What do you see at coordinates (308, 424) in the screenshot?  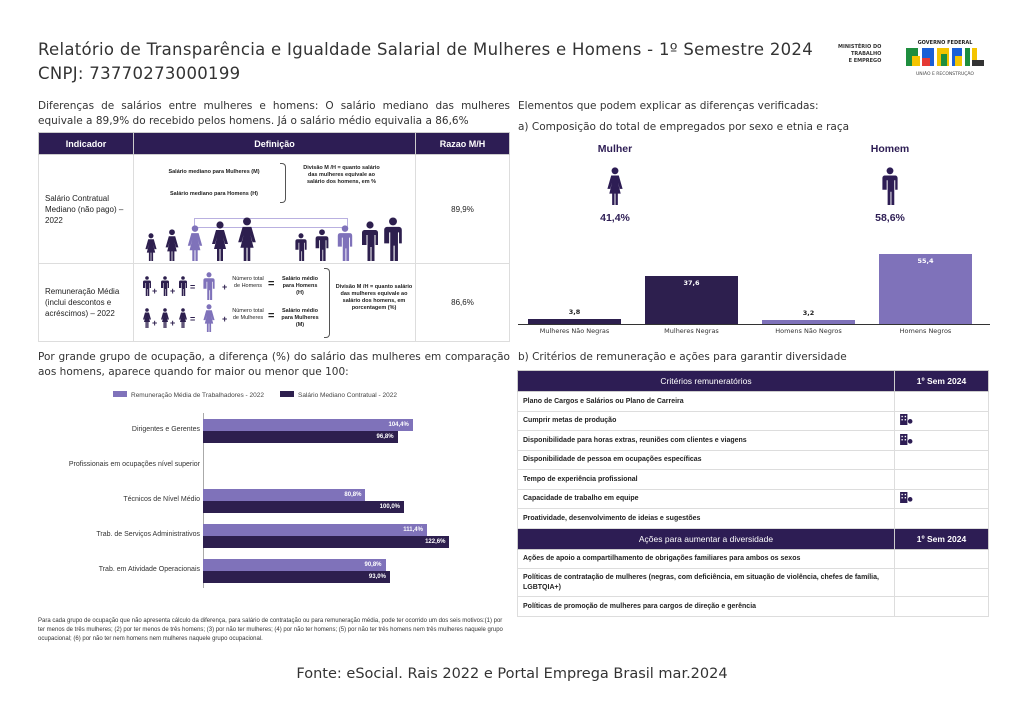 I see `bar-remuneracao: 104,4%` at bounding box center [308, 424].